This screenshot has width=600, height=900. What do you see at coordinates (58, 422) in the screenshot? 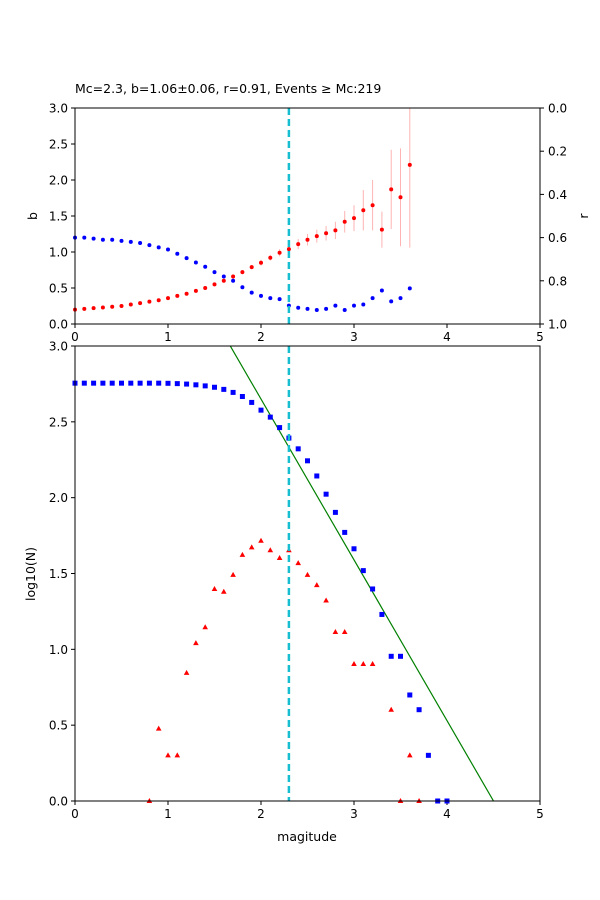
I see `bottom-y-tick-label: 2.5` at bounding box center [58, 422].